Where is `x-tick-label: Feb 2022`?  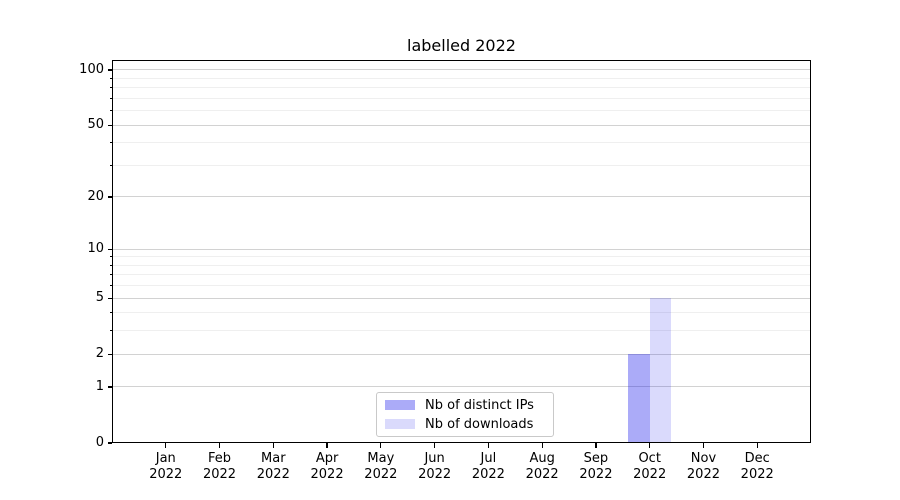
x-tick-label: Feb 2022 is located at coordinates (220, 466).